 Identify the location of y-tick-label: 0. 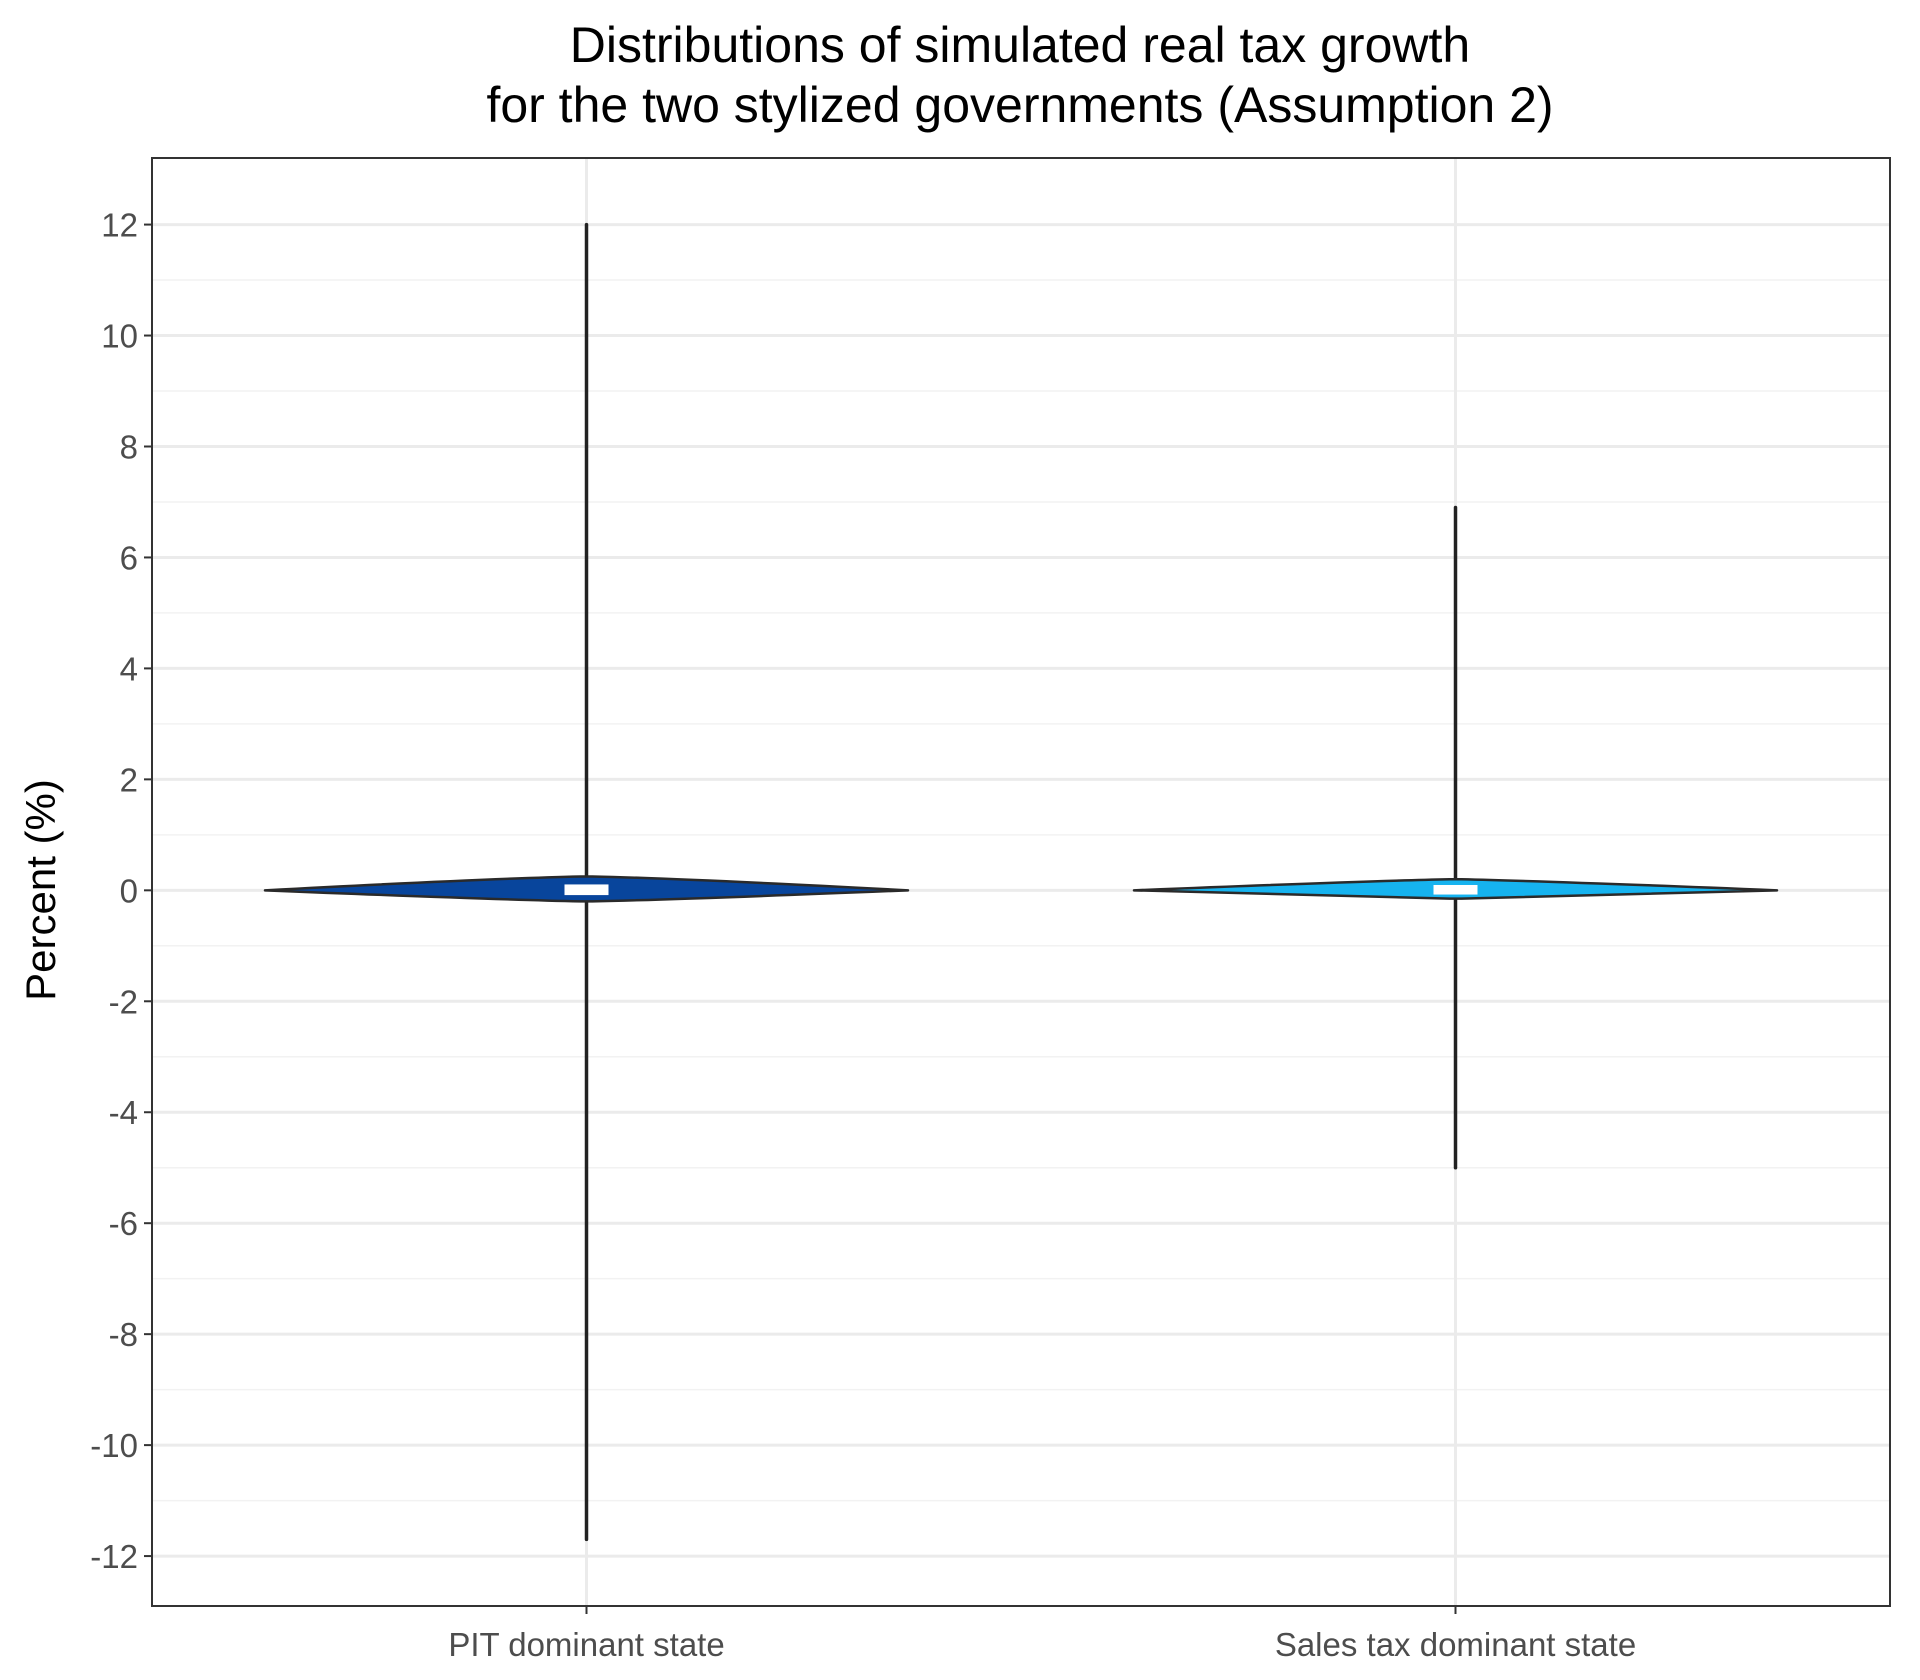
(129, 890).